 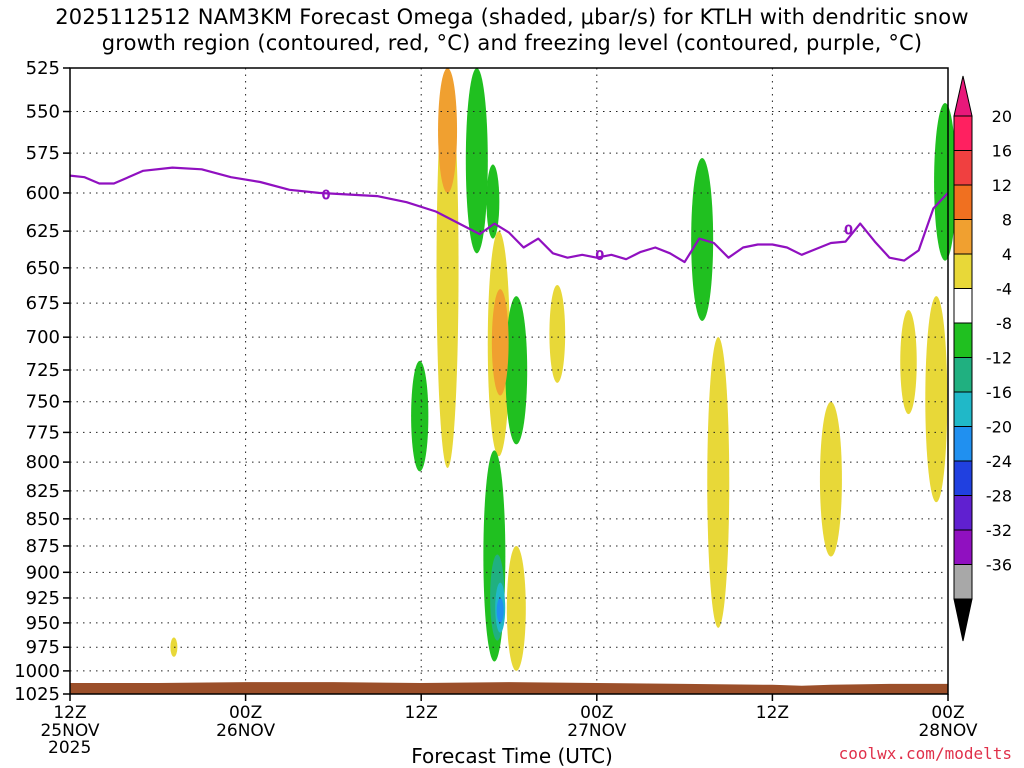 What do you see at coordinates (43, 623) in the screenshot?
I see `y-tick-label: 950` at bounding box center [43, 623].